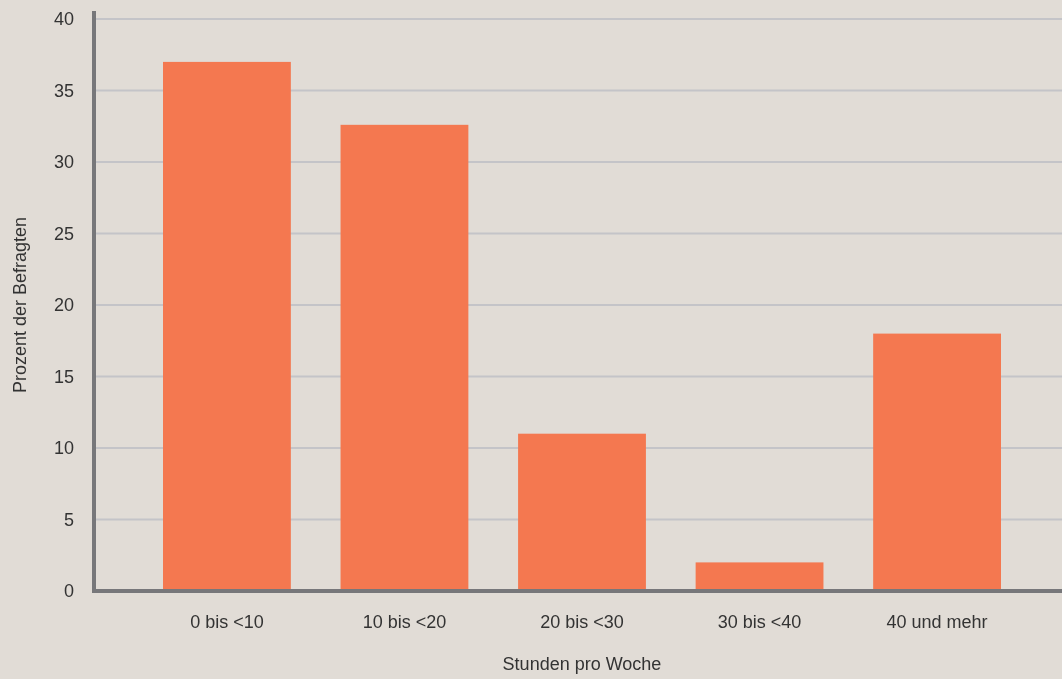 The image size is (1062, 679). I want to click on x-axis-title: Stunden pro Woche, so click(582, 664).